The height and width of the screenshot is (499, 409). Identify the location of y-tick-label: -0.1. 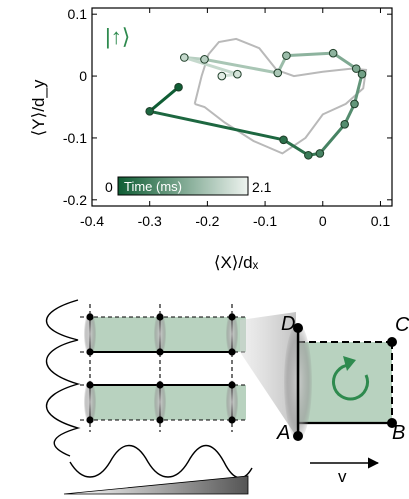
(75, 138).